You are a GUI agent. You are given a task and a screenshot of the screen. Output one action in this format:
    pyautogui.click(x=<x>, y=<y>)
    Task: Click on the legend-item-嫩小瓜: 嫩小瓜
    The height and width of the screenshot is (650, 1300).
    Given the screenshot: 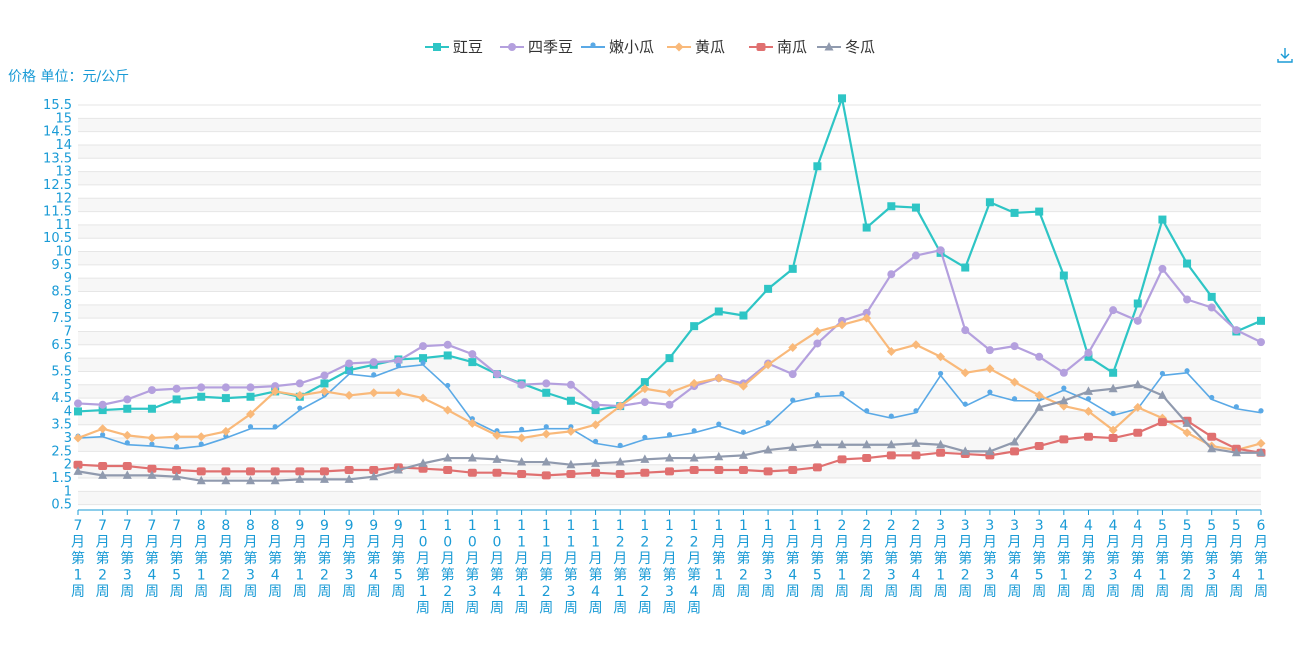 What is the action you would take?
    pyautogui.click(x=617, y=47)
    